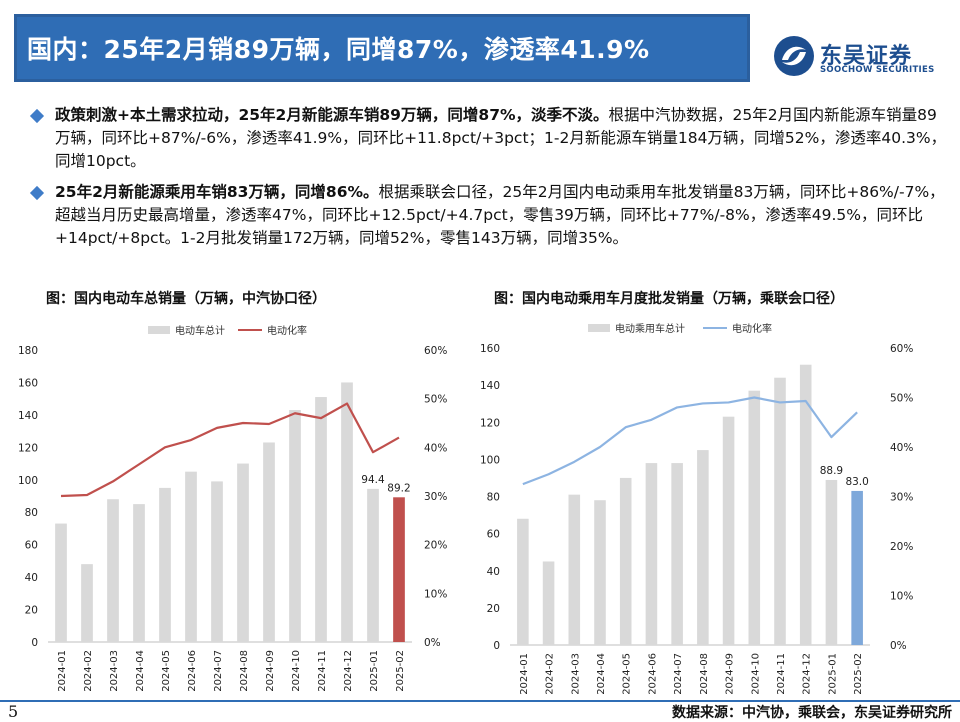  Describe the element at coordinates (650, 328) in the screenshot. I see `legend-bar-label: 电动乘用车总计` at that location.